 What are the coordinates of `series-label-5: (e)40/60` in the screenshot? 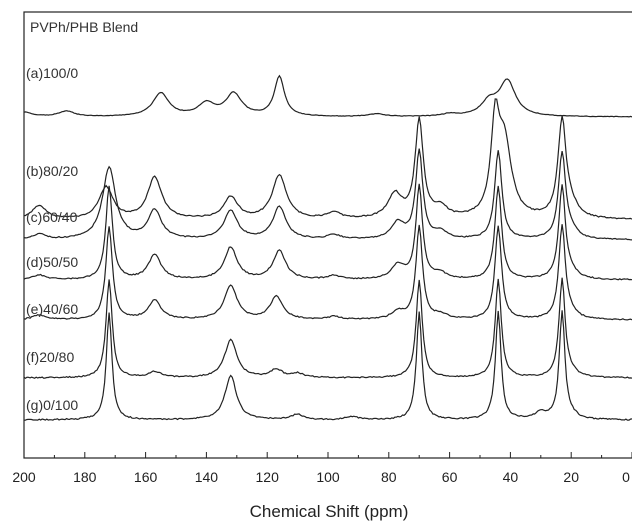 It's located at (52, 309).